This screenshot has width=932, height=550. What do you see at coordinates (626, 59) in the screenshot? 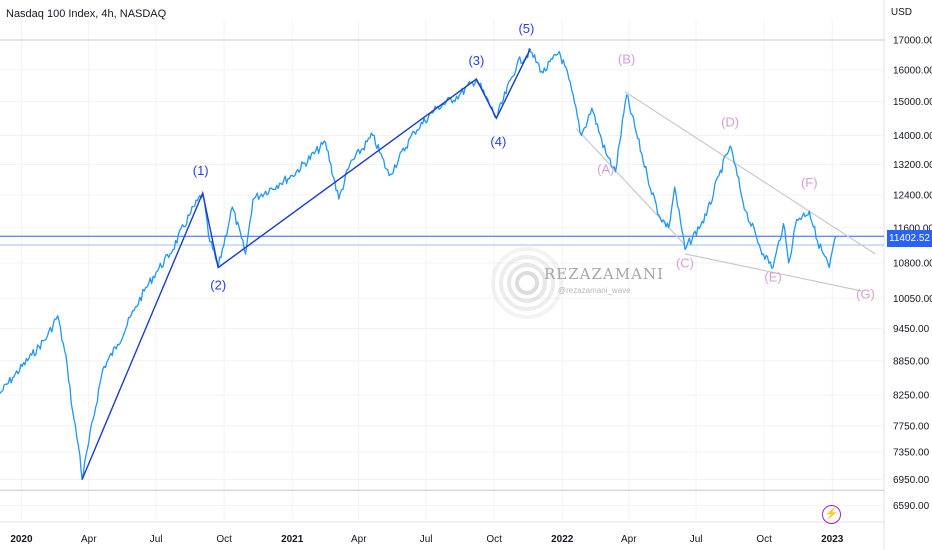
I see `corrective-wave-label: (B)` at bounding box center [626, 59].